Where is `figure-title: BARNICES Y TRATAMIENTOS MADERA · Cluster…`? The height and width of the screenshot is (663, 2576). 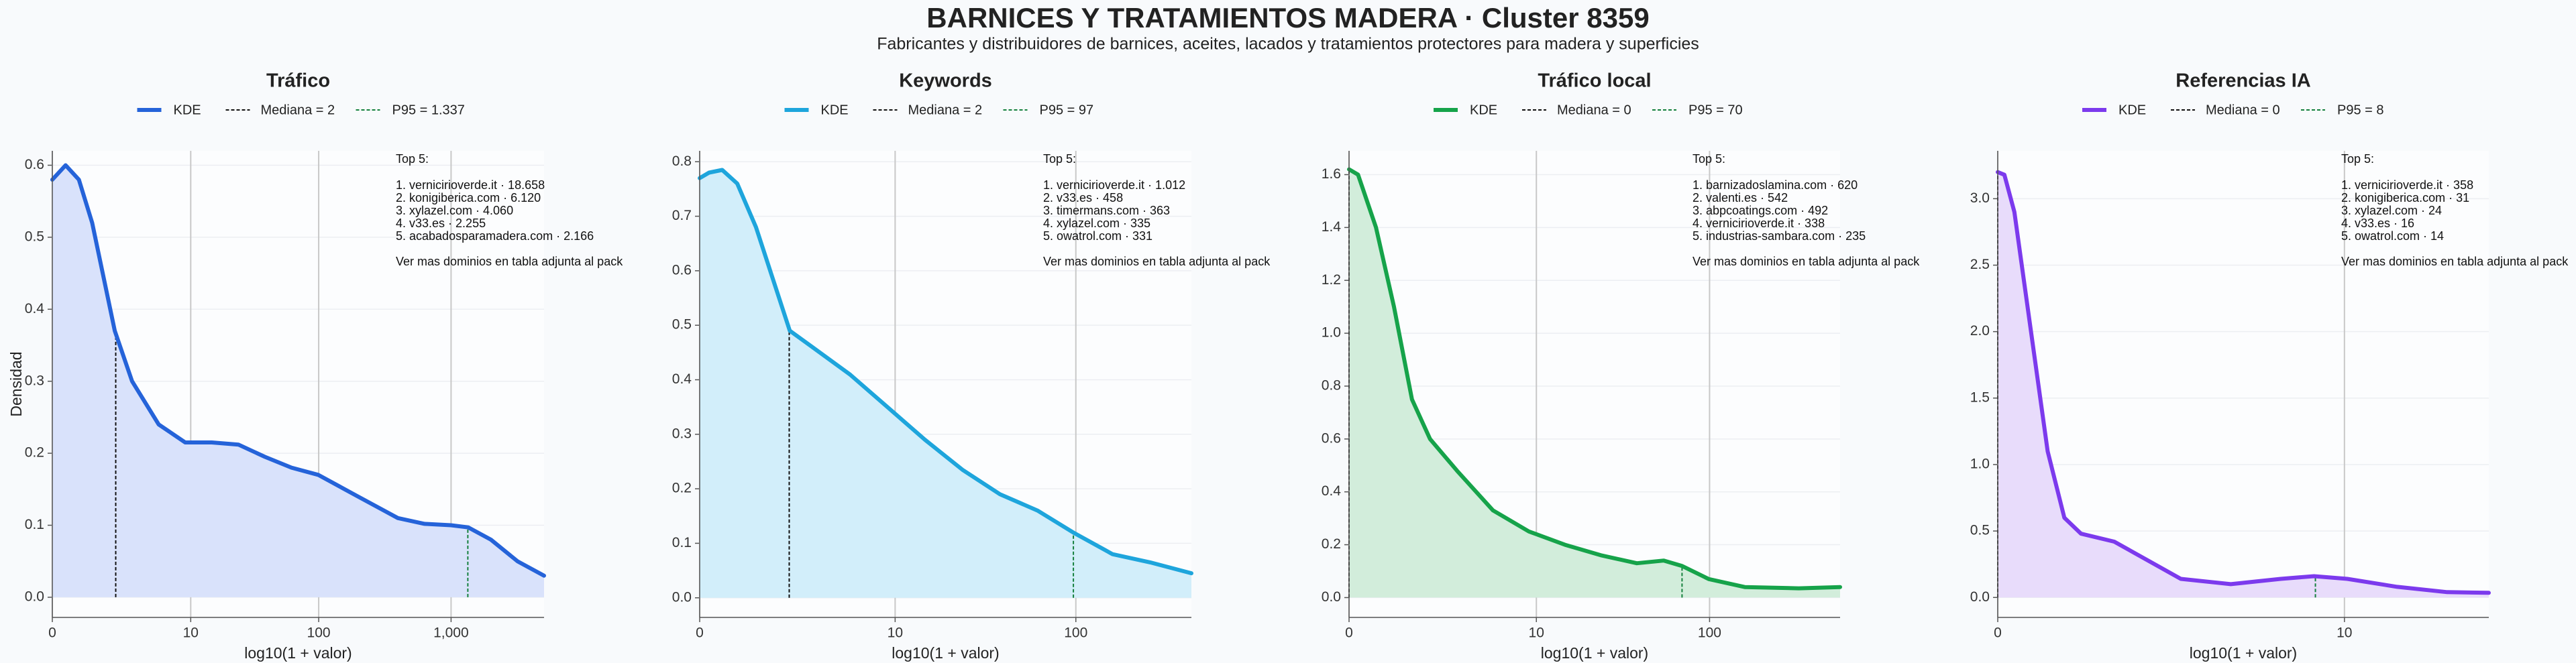
figure-title: BARNICES Y TRATAMIENTOS MADERA · Cluster… is located at coordinates (1287, 18).